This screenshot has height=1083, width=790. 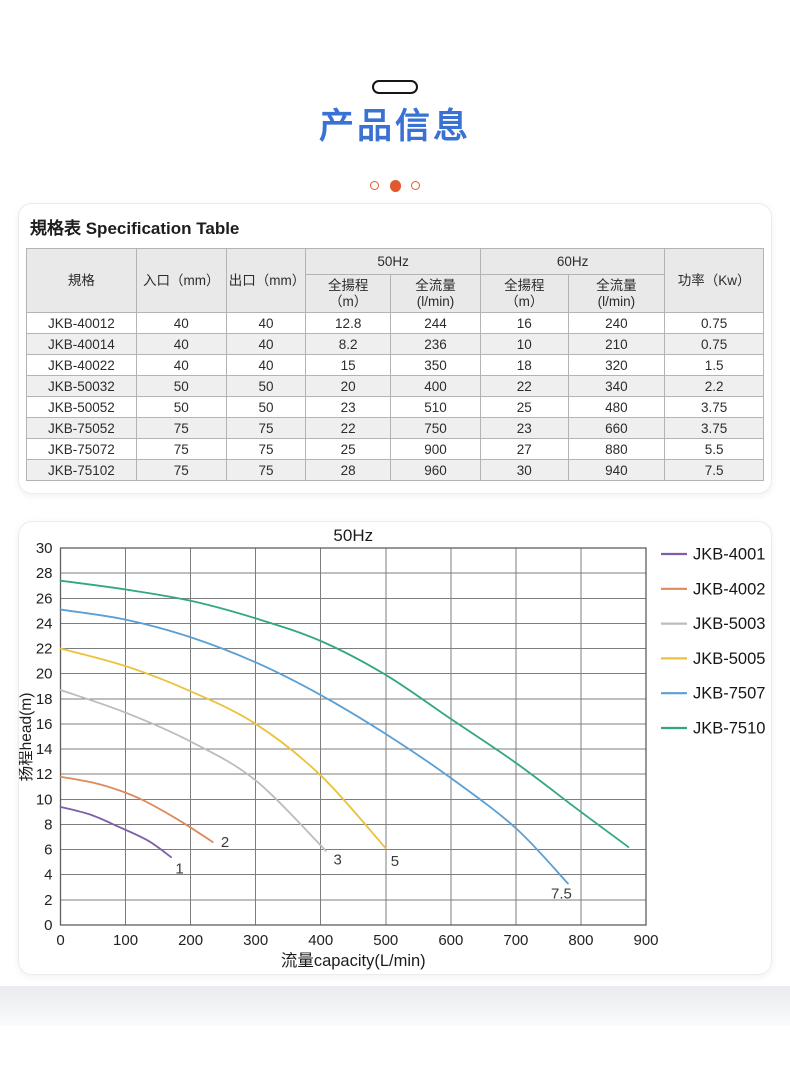 What do you see at coordinates (225, 842) in the screenshot?
I see `curve-end-label: 2` at bounding box center [225, 842].